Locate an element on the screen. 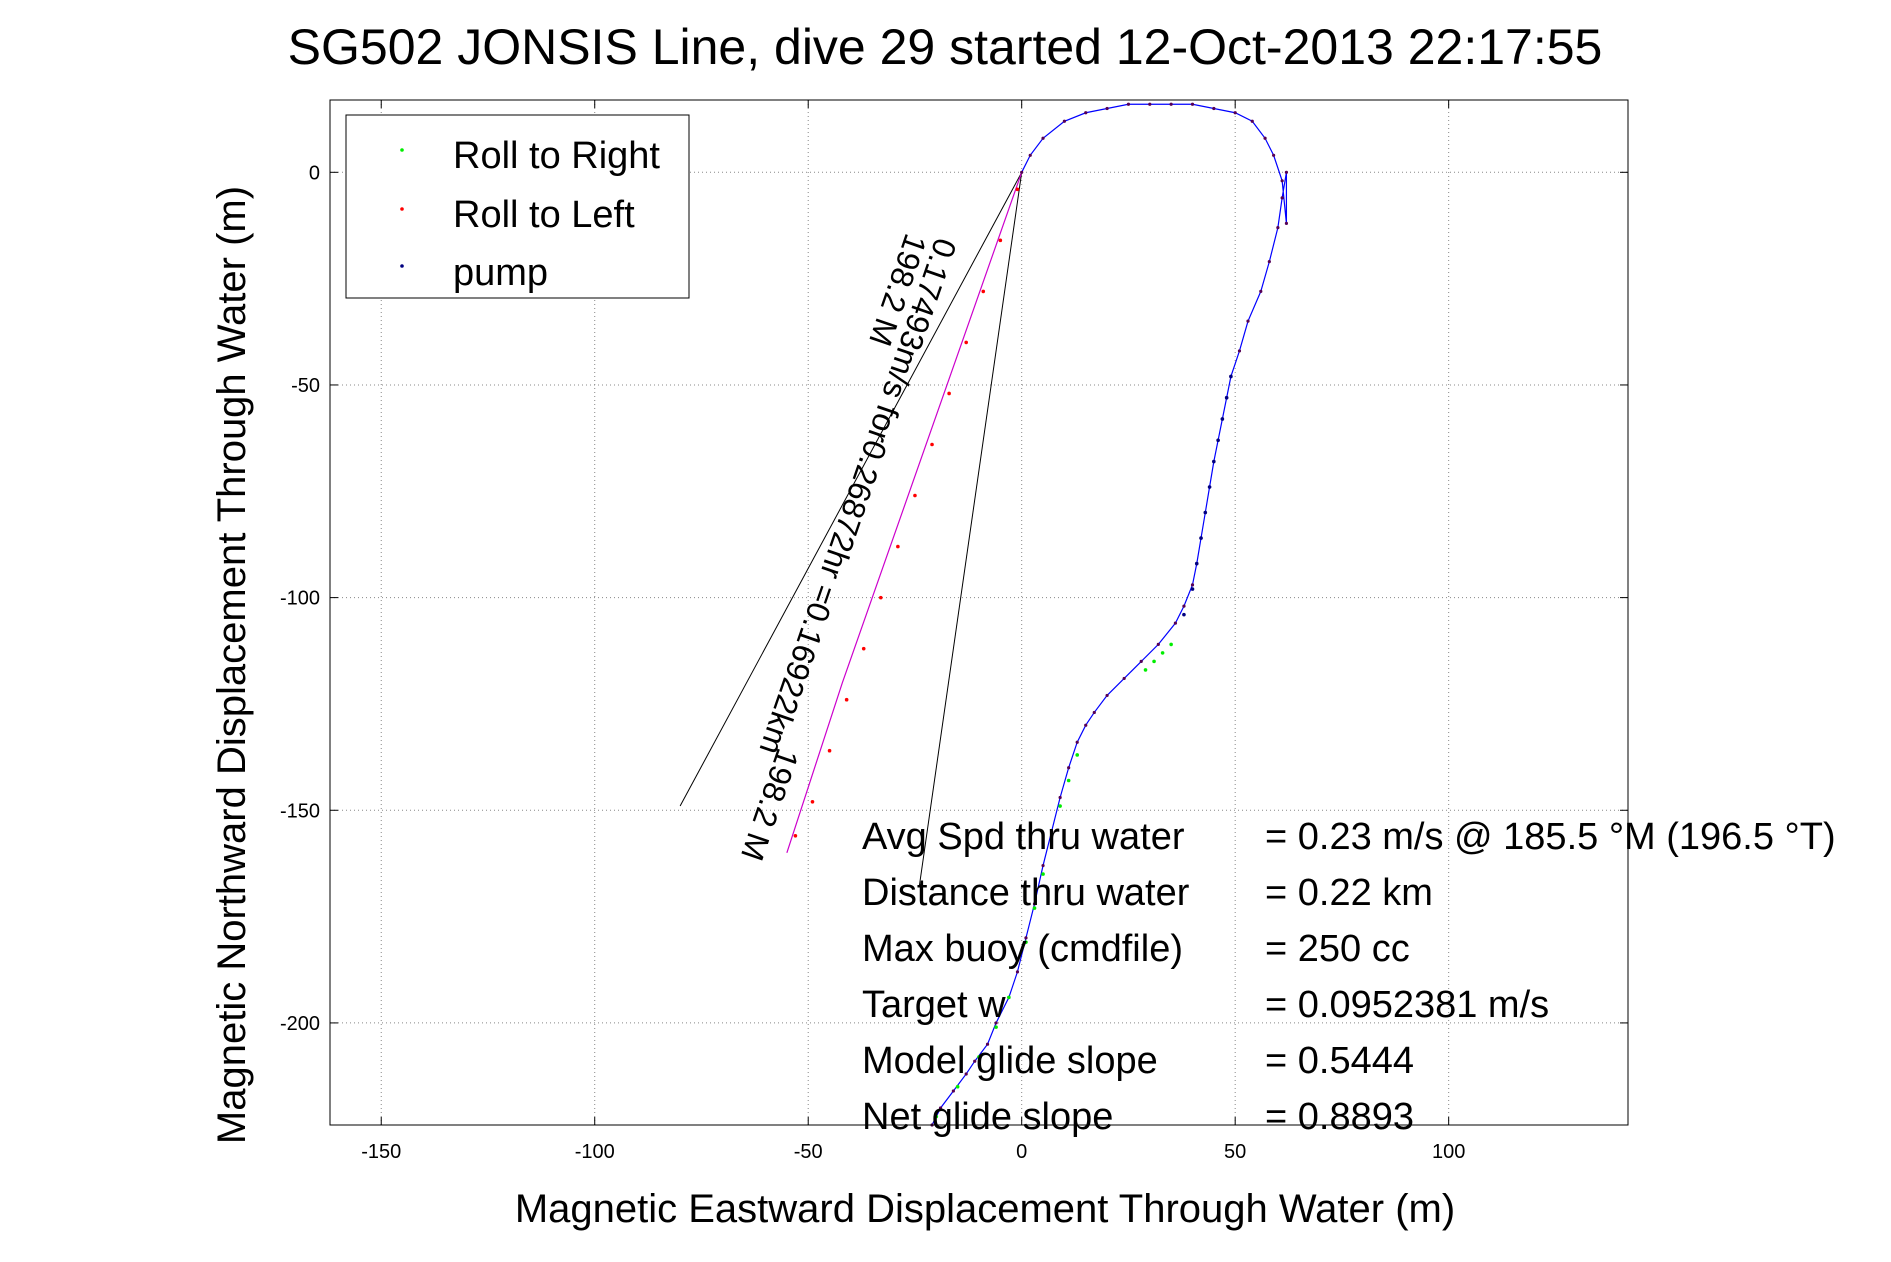 The image size is (1891, 1262). stat-label: Target w is located at coordinates (934, 1005).